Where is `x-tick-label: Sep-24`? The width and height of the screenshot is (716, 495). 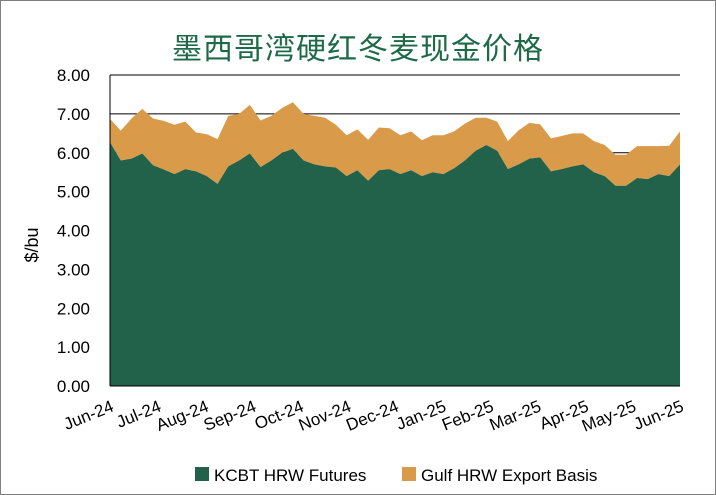 x-tick-label: Sep-24 is located at coordinates (230, 416).